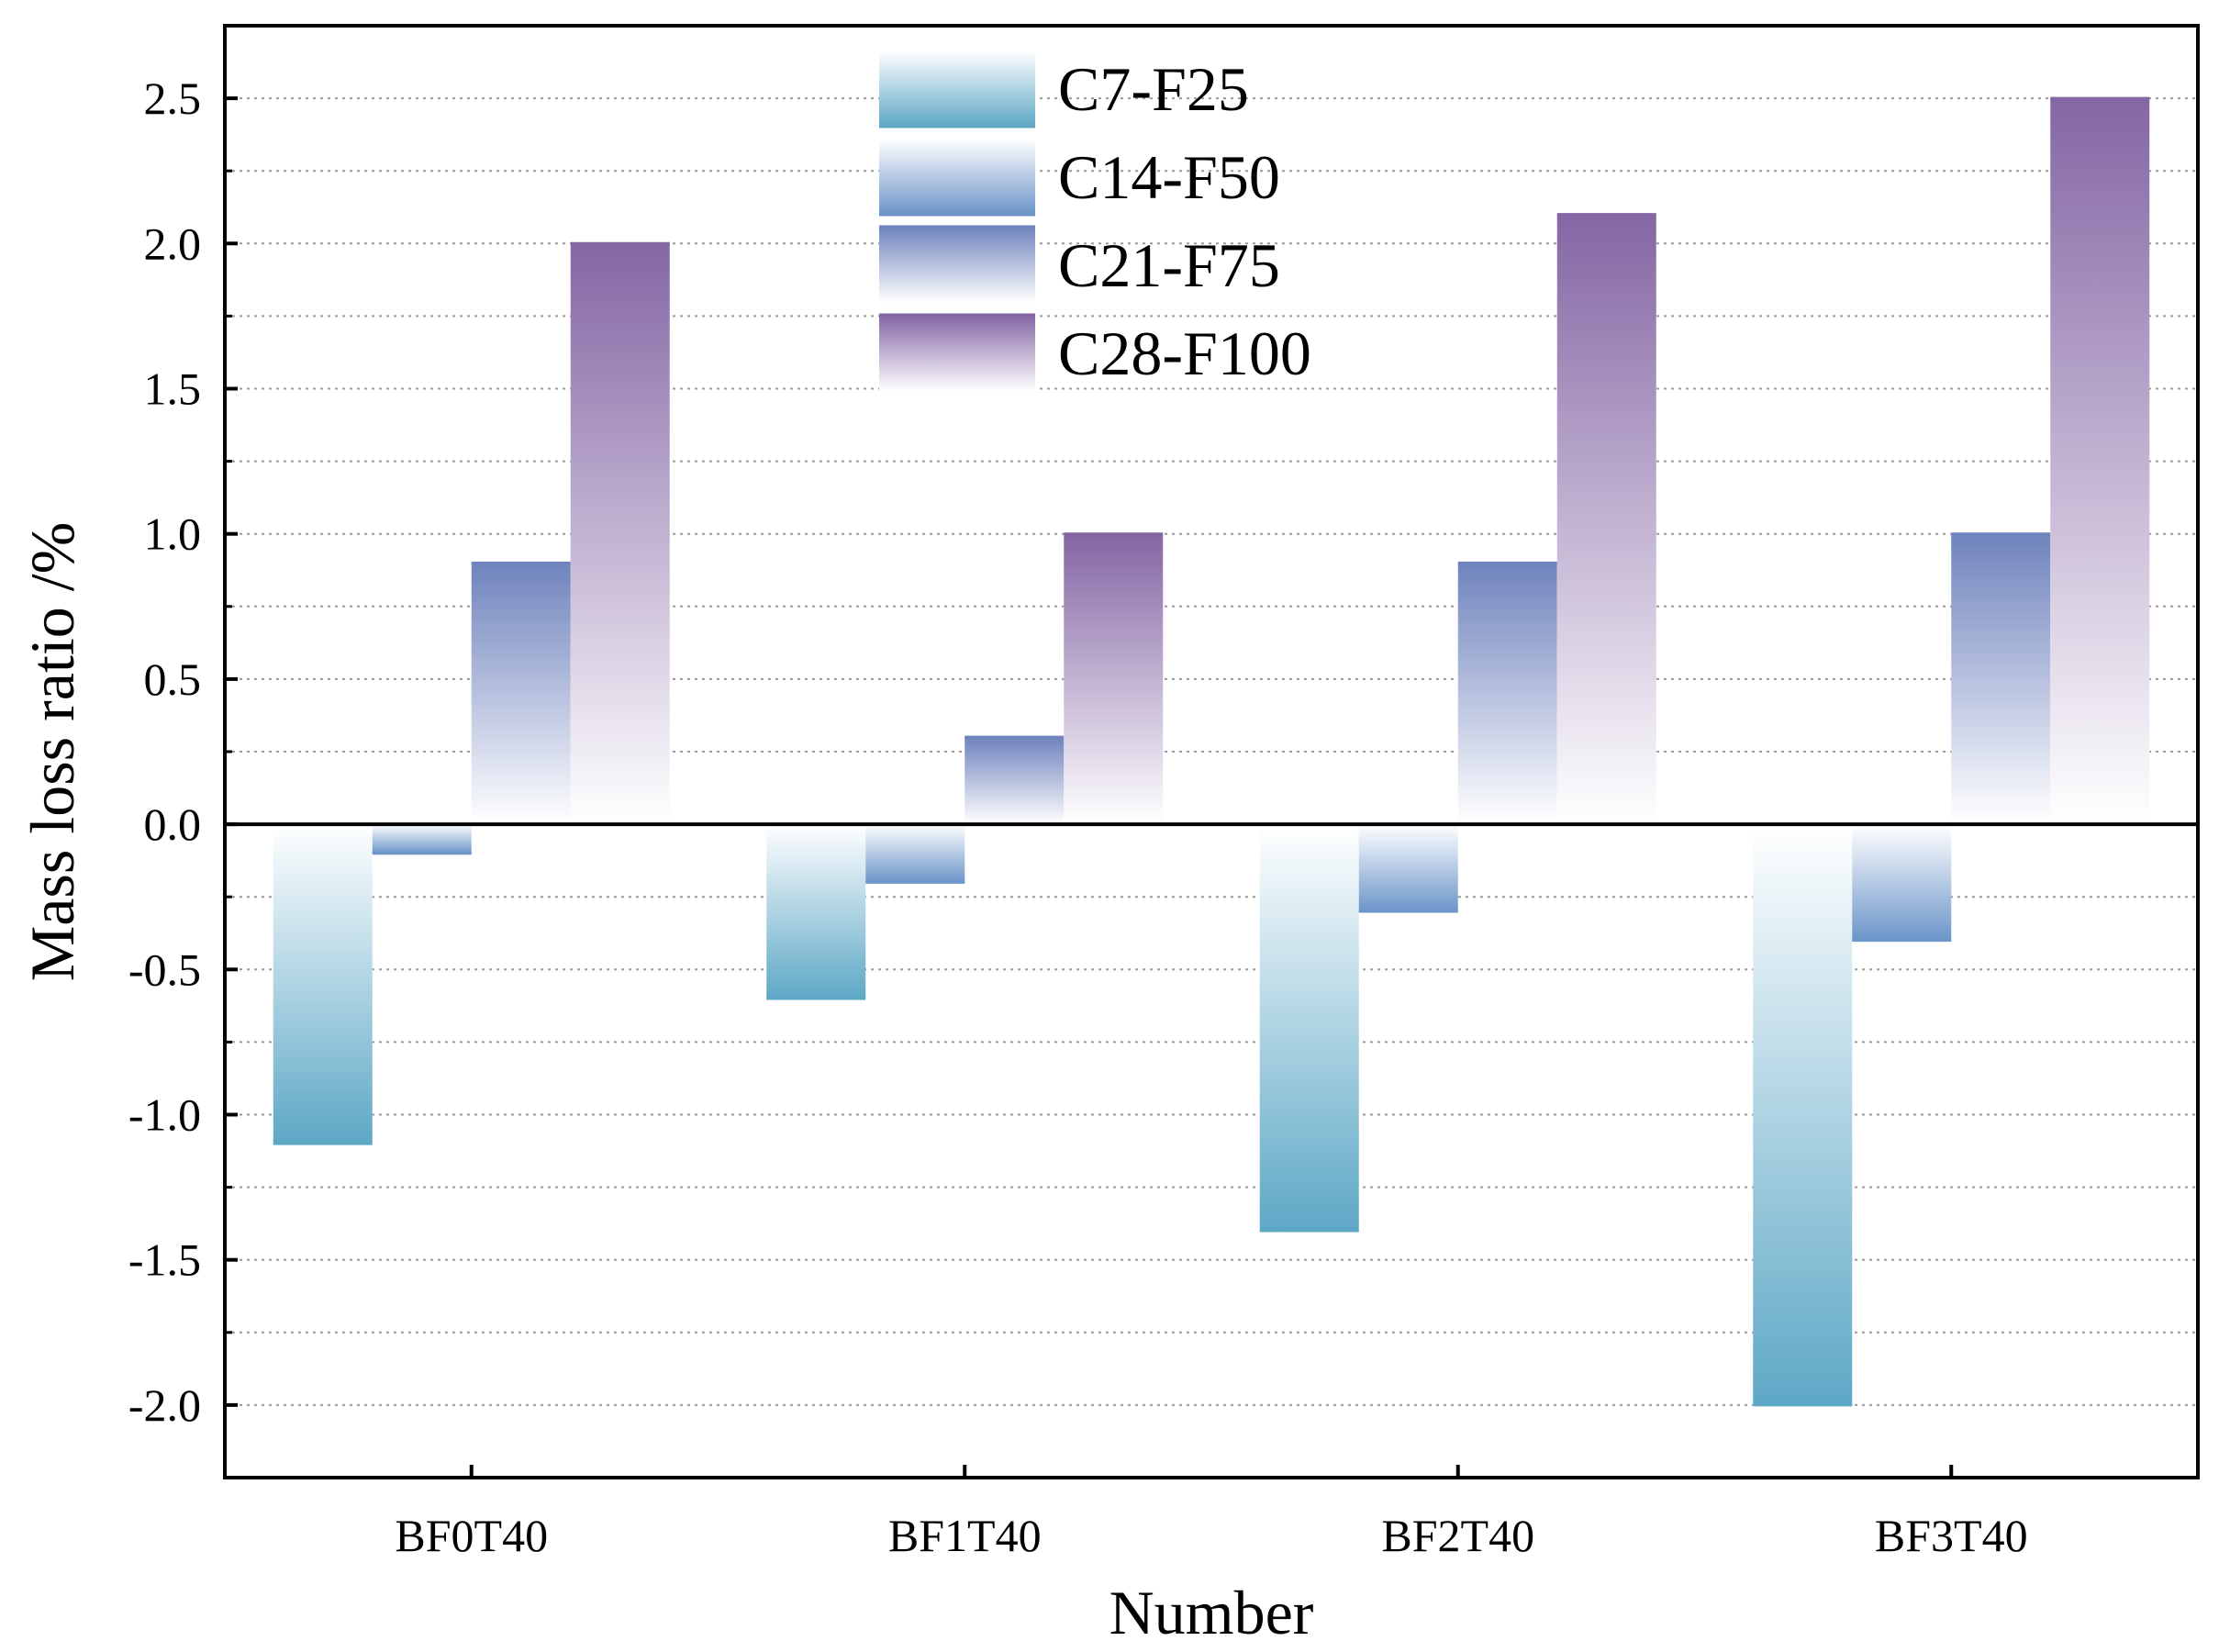 The width and height of the screenshot is (2230, 1652). Describe the element at coordinates (422, 839) in the screenshot. I see `bar-C14-F50-BF0T40` at that location.